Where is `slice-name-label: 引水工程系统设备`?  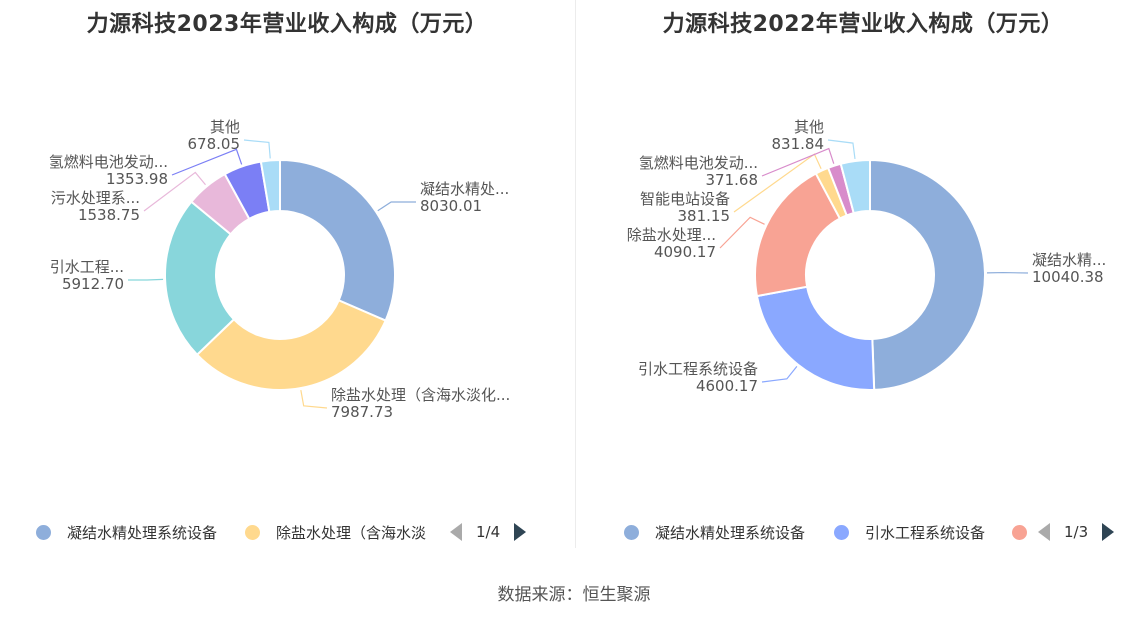 slice-name-label: 引水工程系统设备 is located at coordinates (698, 369).